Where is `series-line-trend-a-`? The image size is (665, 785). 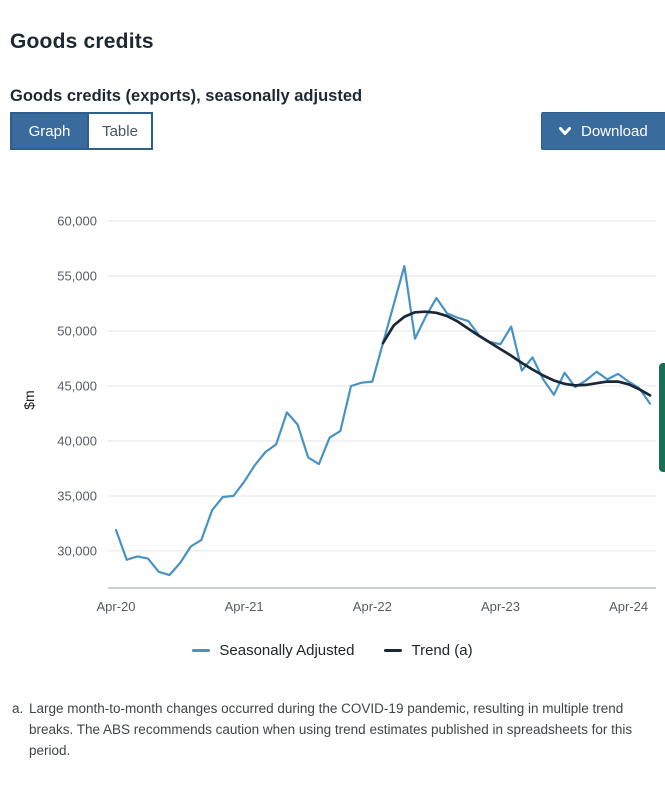
series-line-trend-a- is located at coordinates (516, 353).